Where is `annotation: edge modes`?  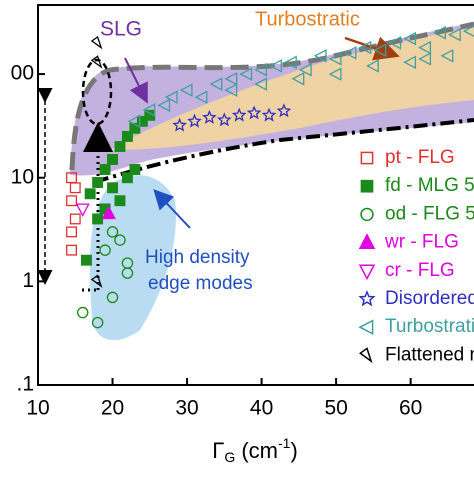 annotation: edge modes is located at coordinates (200, 283).